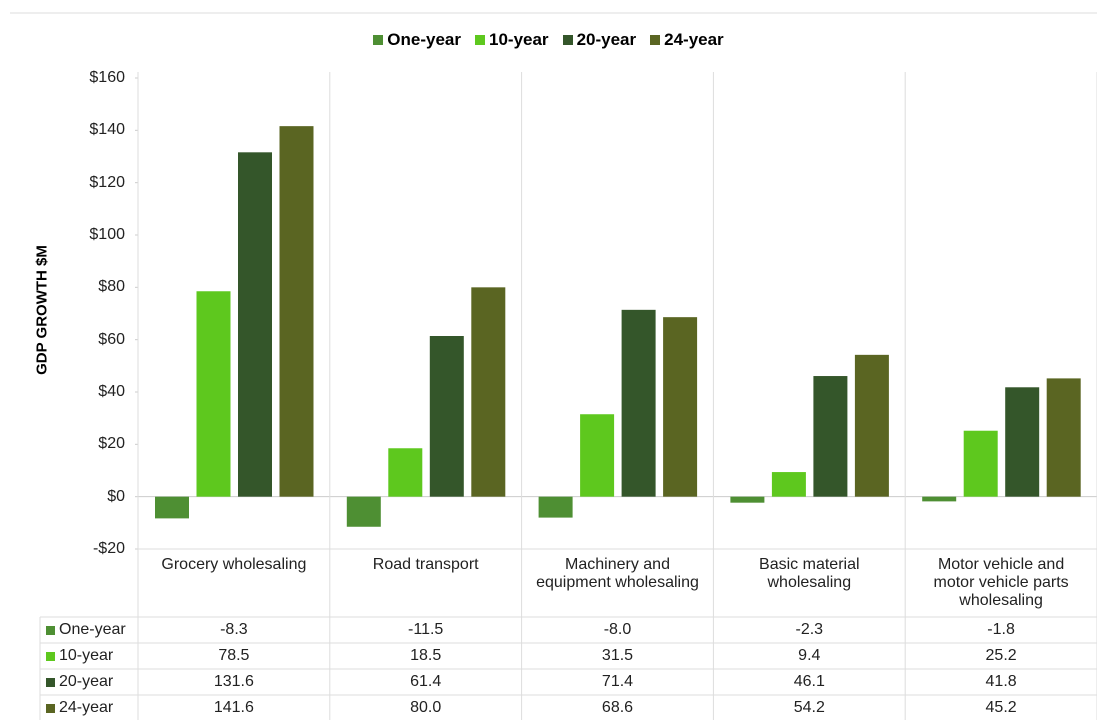 This screenshot has height=720, width=1097. Describe the element at coordinates (86, 707) in the screenshot. I see `table-row-label: 24-year` at that location.